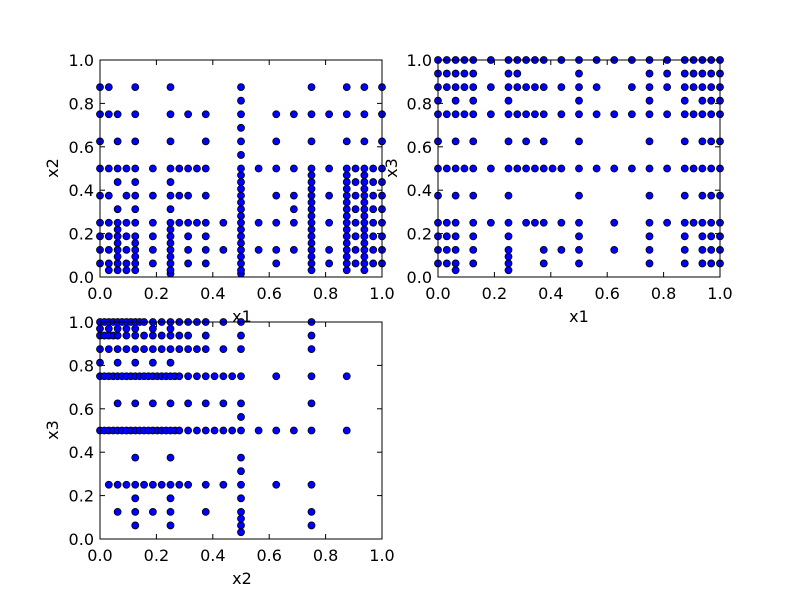 This screenshot has width=800, height=600. I want to click on axes-frame, so click(241, 168).